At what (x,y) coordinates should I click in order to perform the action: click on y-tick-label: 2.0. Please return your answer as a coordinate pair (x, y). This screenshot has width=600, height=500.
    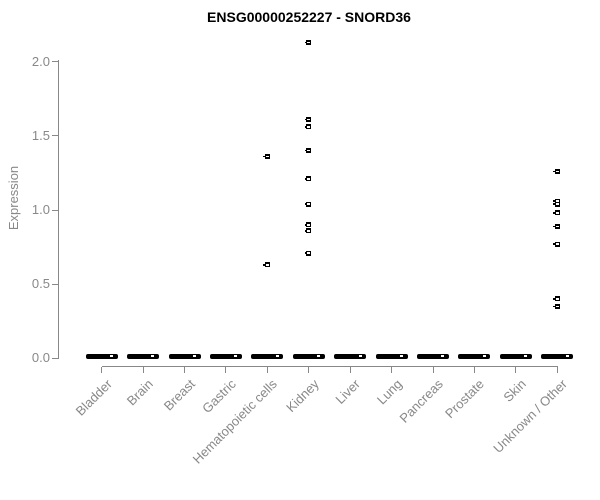
    Looking at the image, I should click on (40, 61).